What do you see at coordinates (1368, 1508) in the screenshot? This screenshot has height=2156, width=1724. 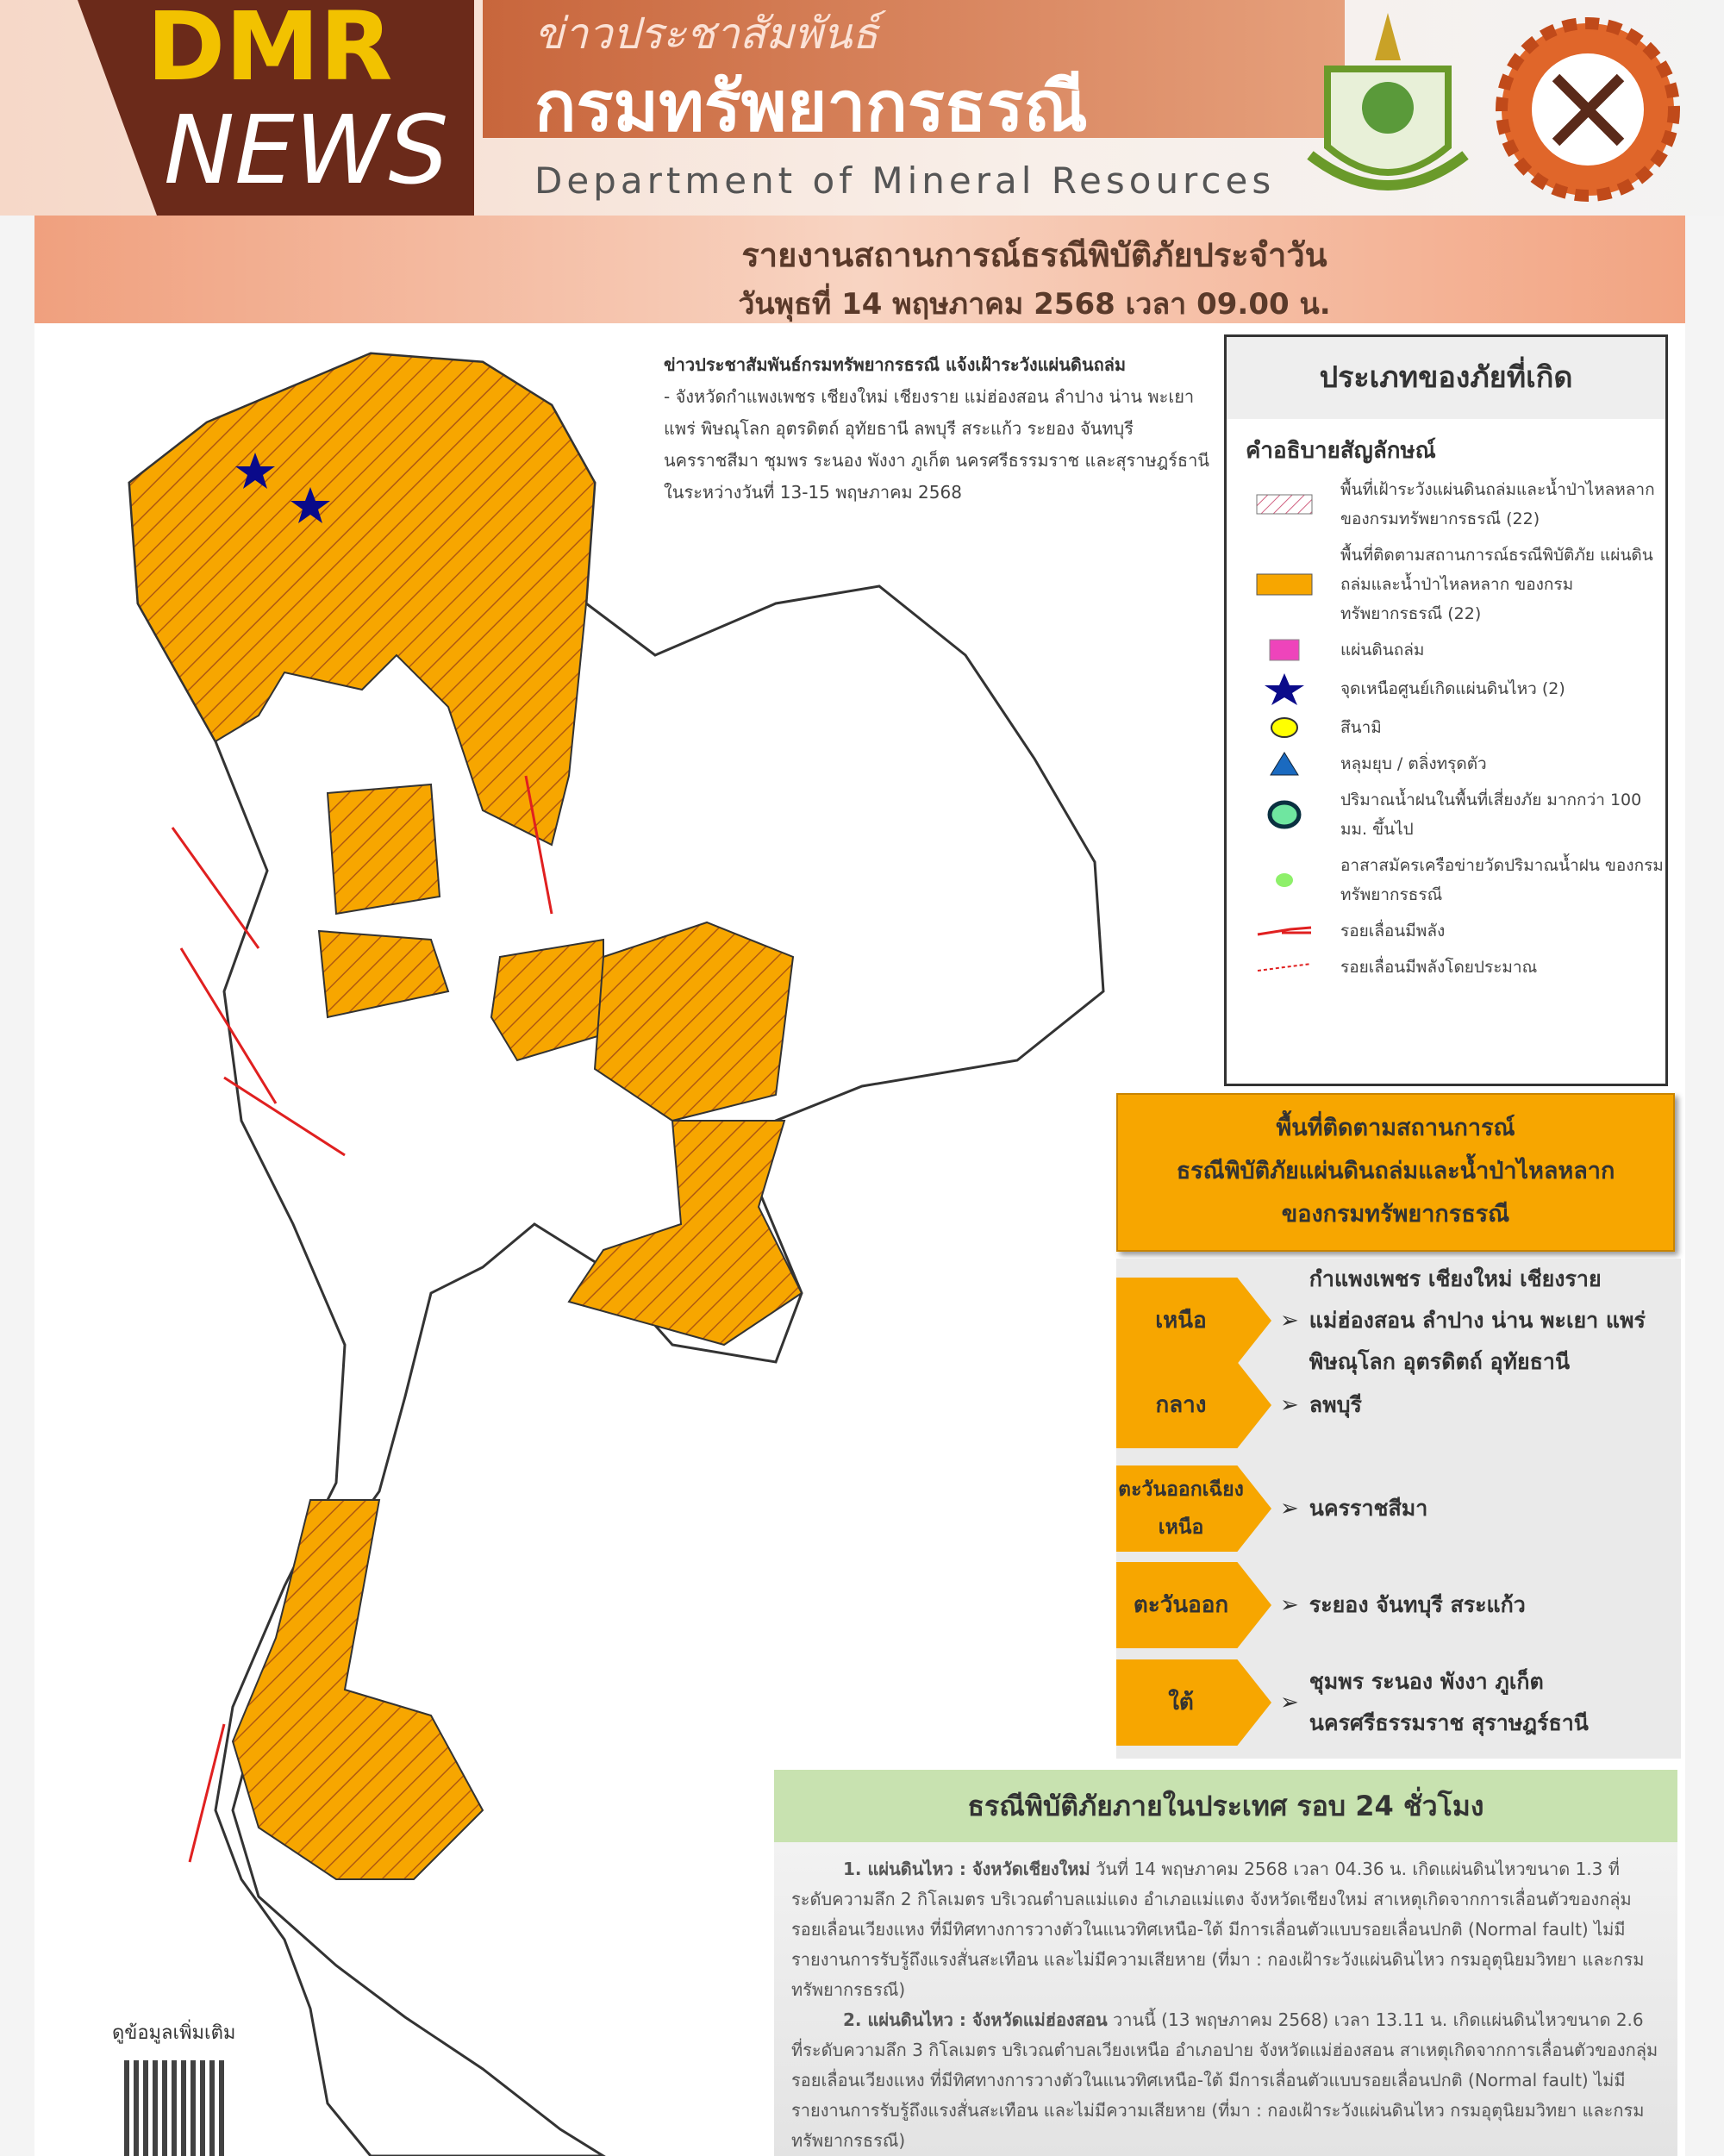 I see `region-provinces: นครราชสีมา` at bounding box center [1368, 1508].